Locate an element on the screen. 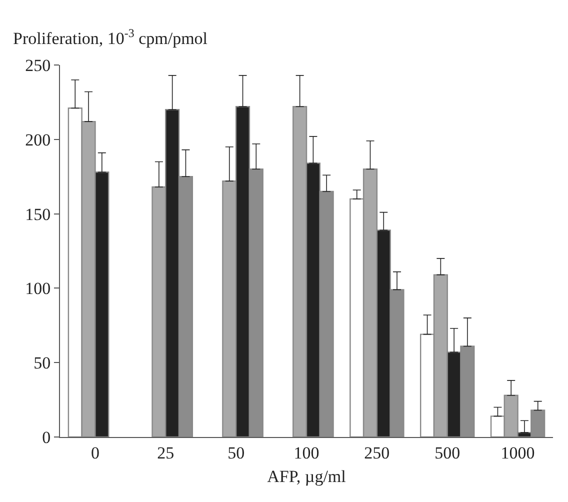 The image size is (568, 502). x-tick-label: 0 is located at coordinates (95, 452).